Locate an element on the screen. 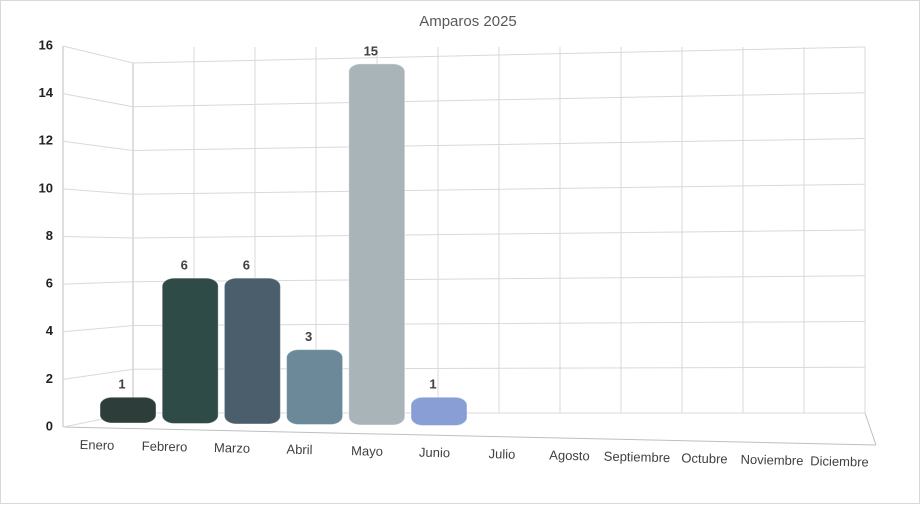  y-tick-label: 4 is located at coordinates (50, 330).